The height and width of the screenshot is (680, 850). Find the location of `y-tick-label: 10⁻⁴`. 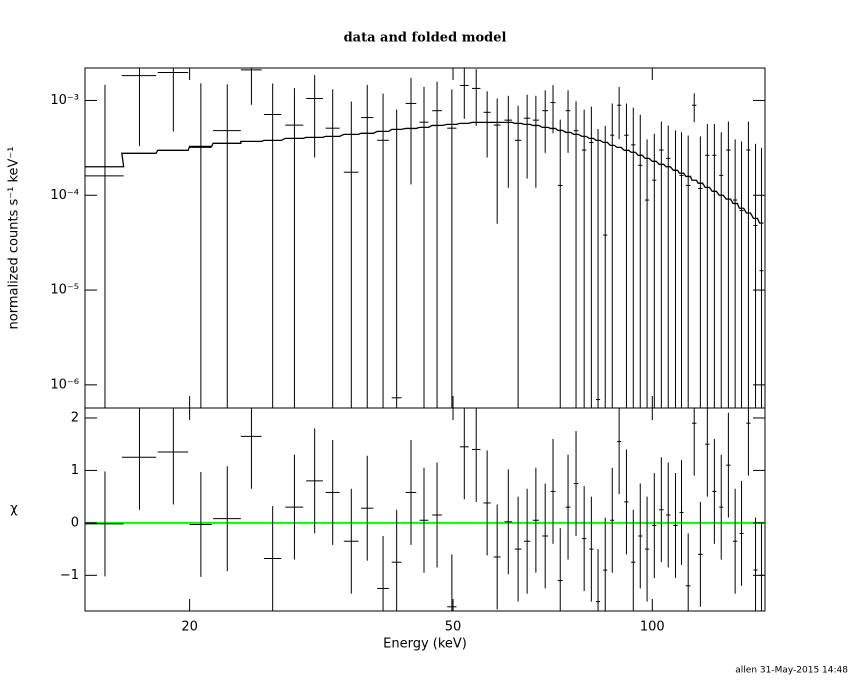

y-tick-label: 10⁻⁴ is located at coordinates (64, 195).